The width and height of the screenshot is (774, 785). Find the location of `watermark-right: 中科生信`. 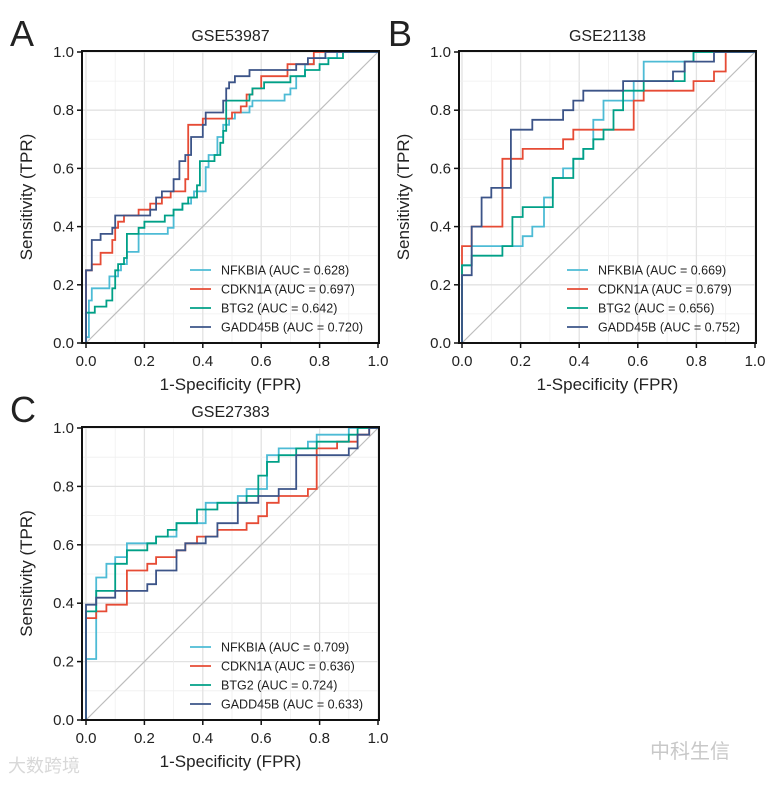

watermark-right: 中科生信 is located at coordinates (690, 751).